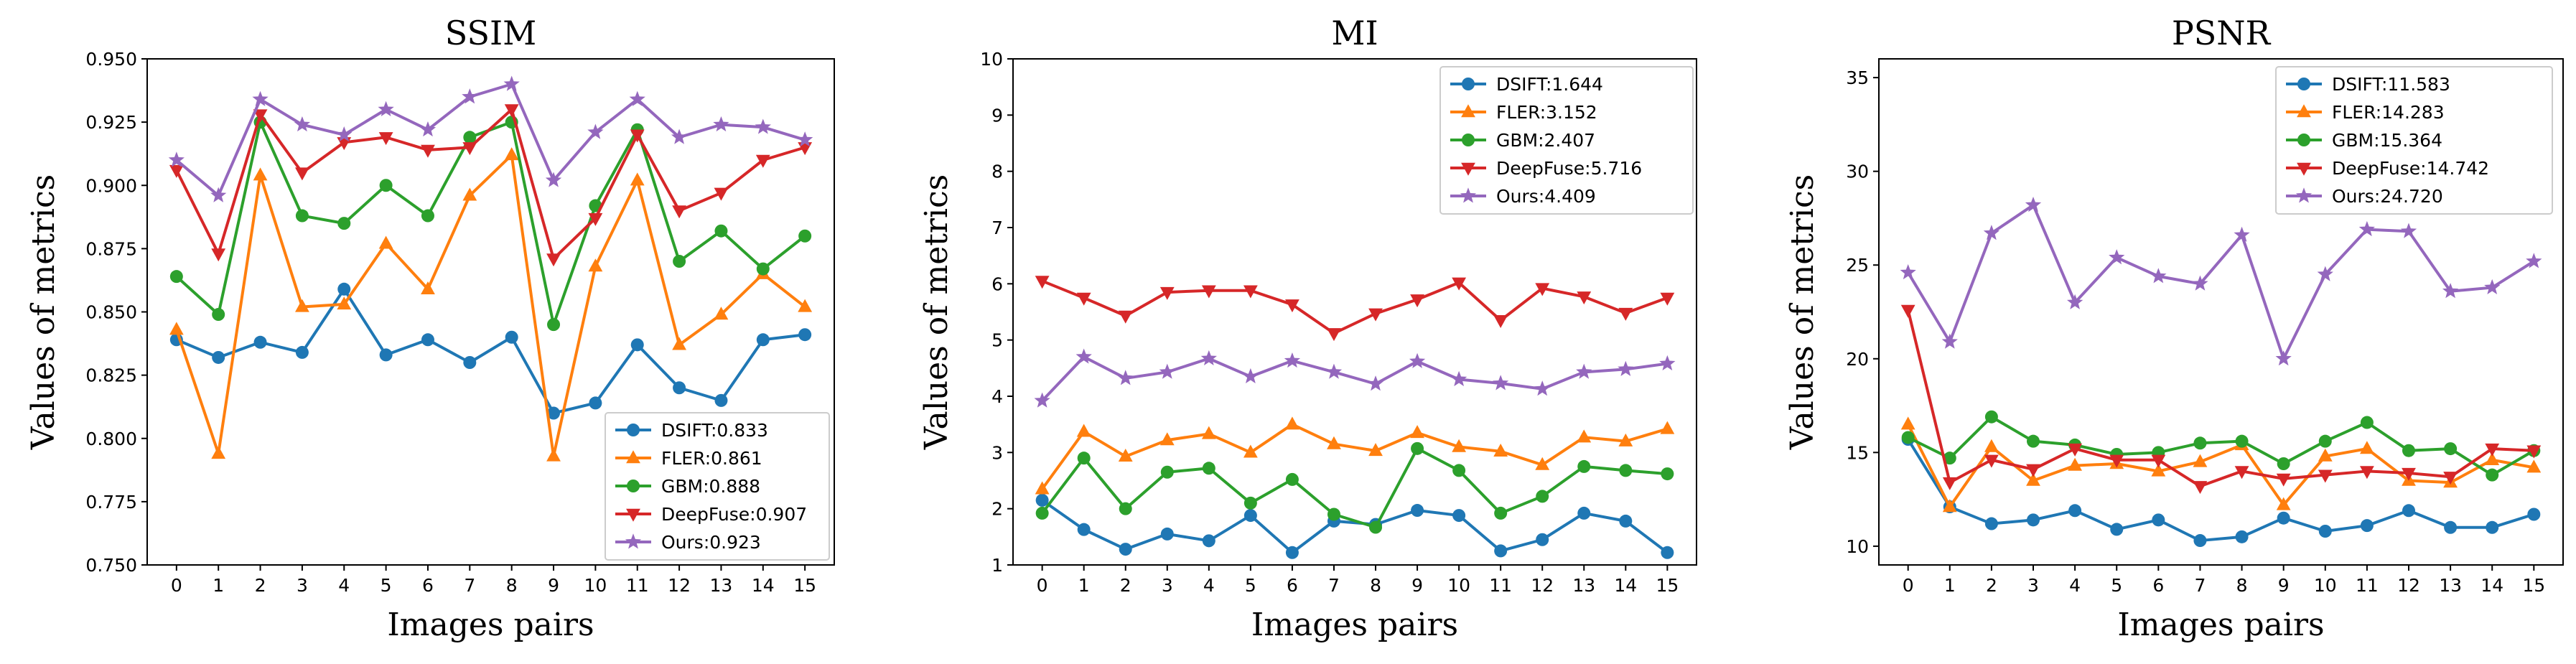  I want to click on y-tick-label: 3, so click(997, 452).